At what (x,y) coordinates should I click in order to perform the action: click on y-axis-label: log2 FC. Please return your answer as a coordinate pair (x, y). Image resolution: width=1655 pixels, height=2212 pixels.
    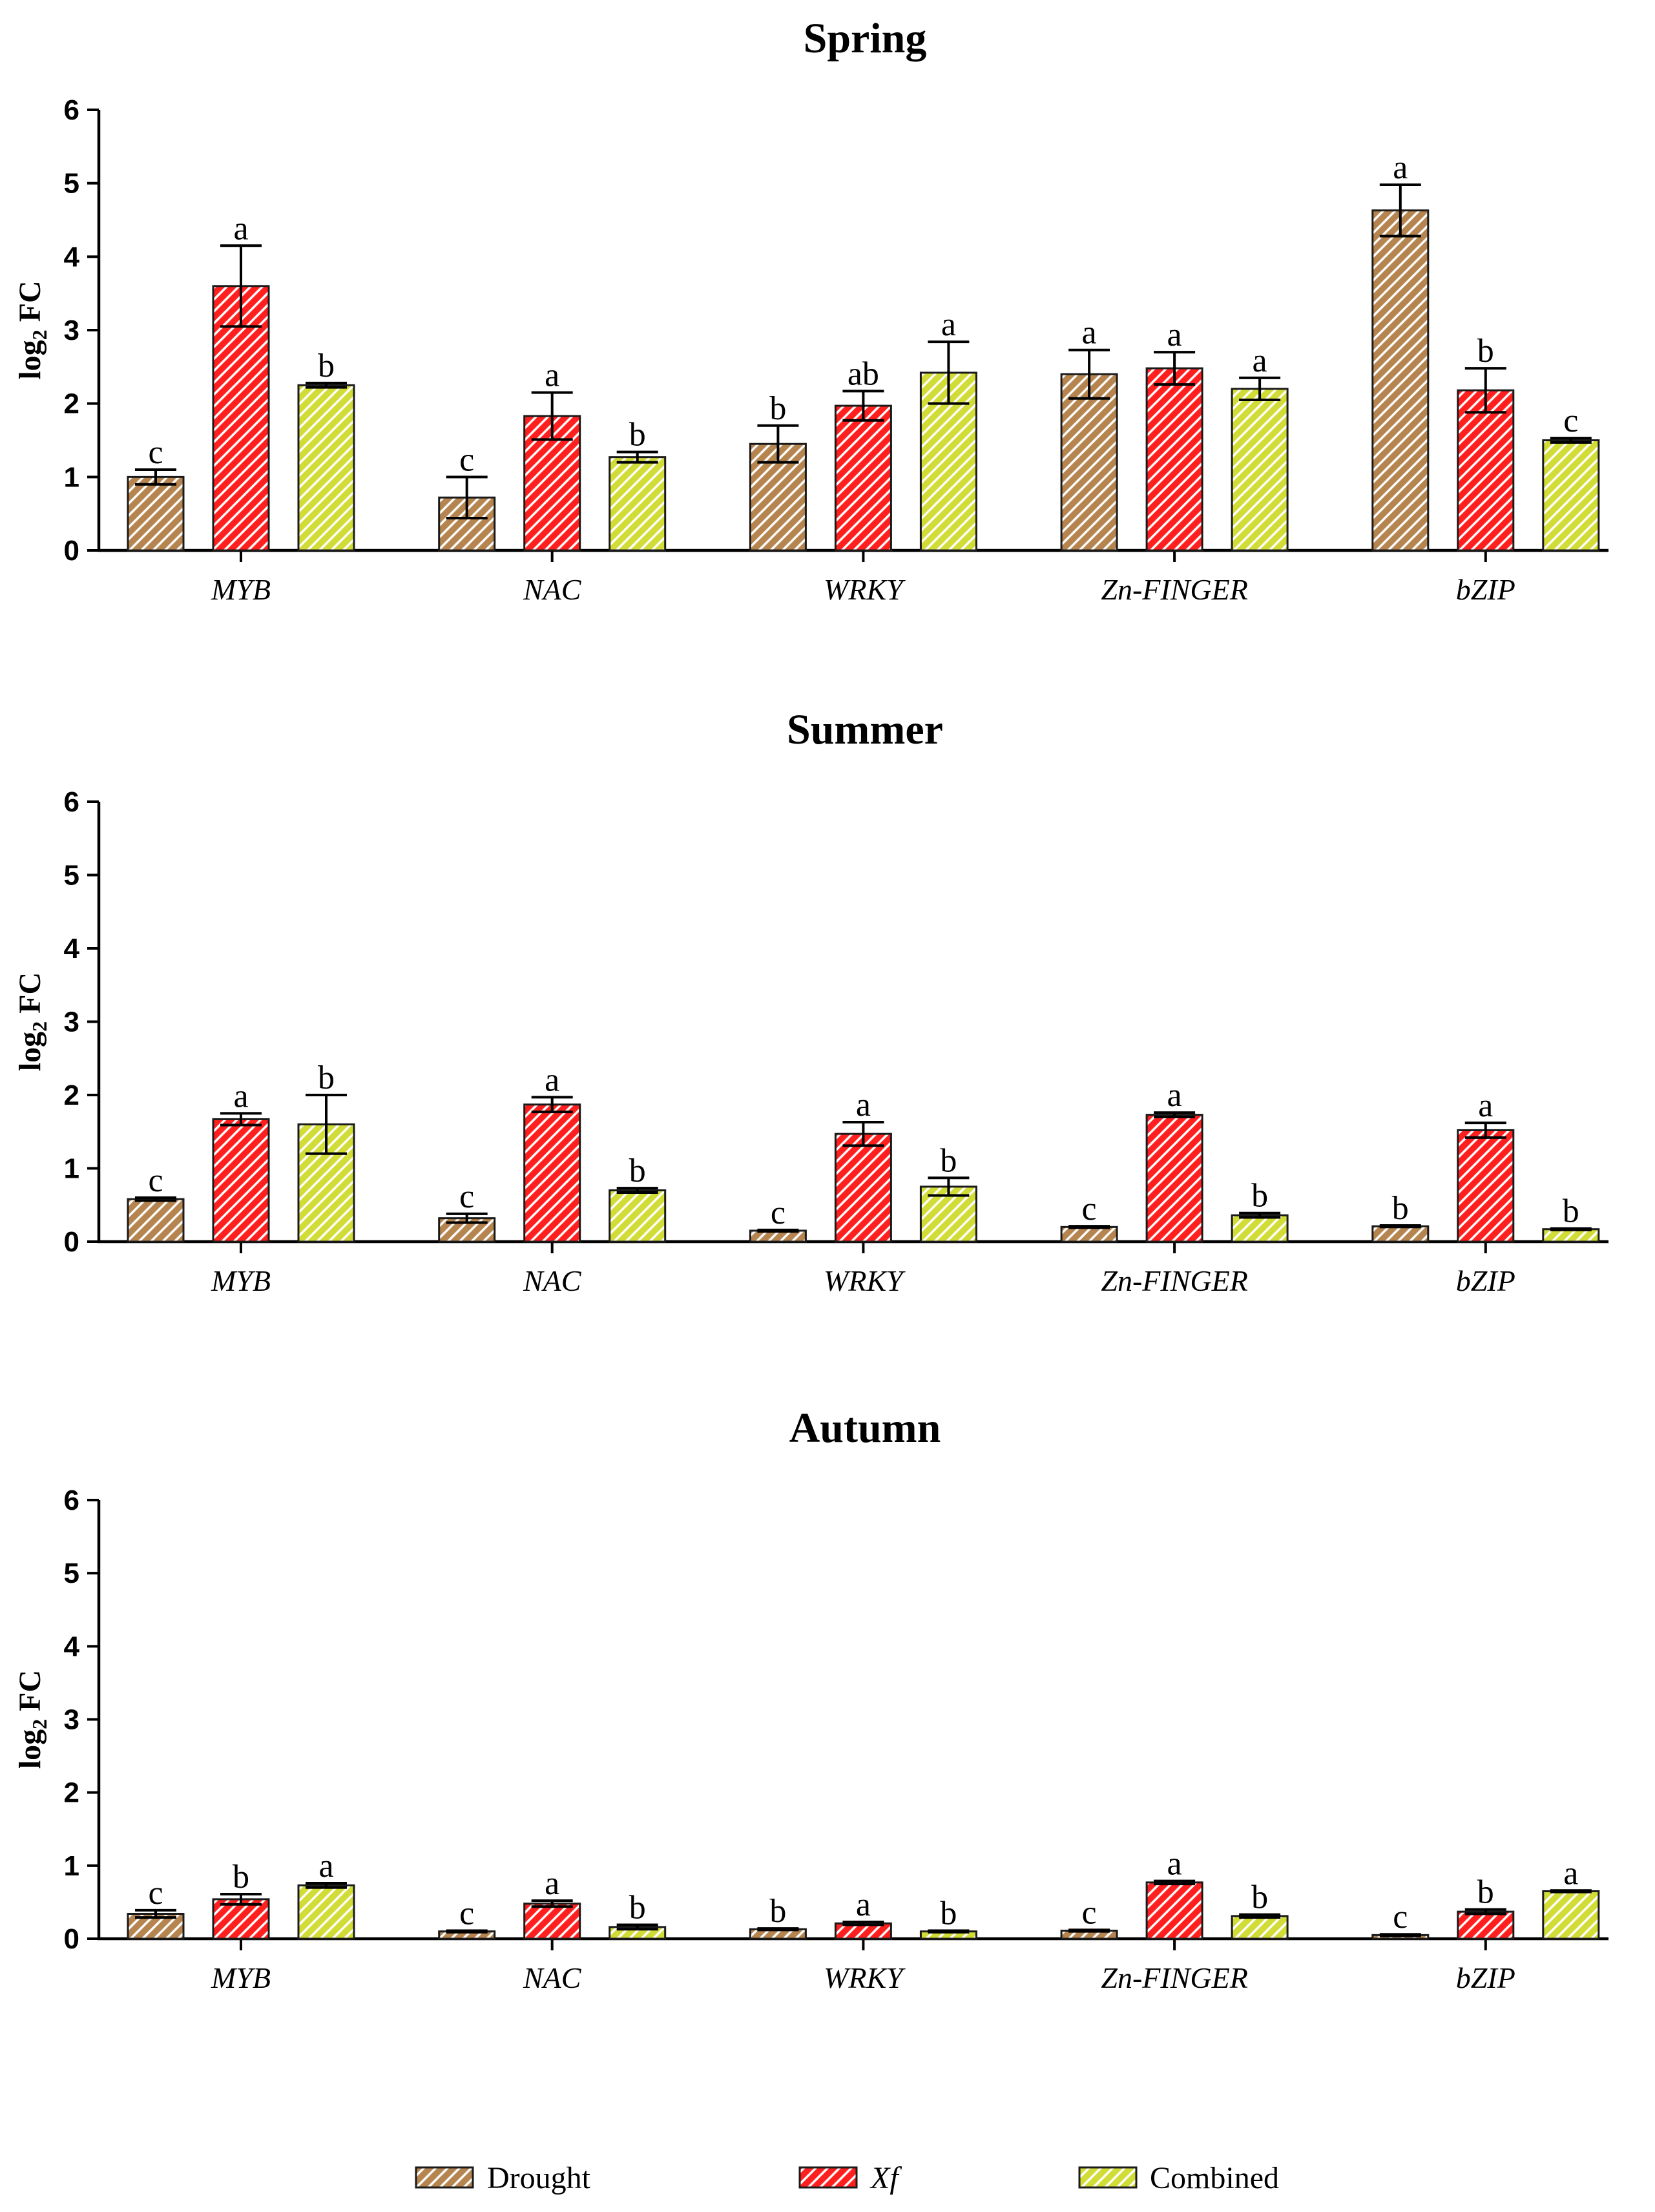
    Looking at the image, I should click on (32, 1022).